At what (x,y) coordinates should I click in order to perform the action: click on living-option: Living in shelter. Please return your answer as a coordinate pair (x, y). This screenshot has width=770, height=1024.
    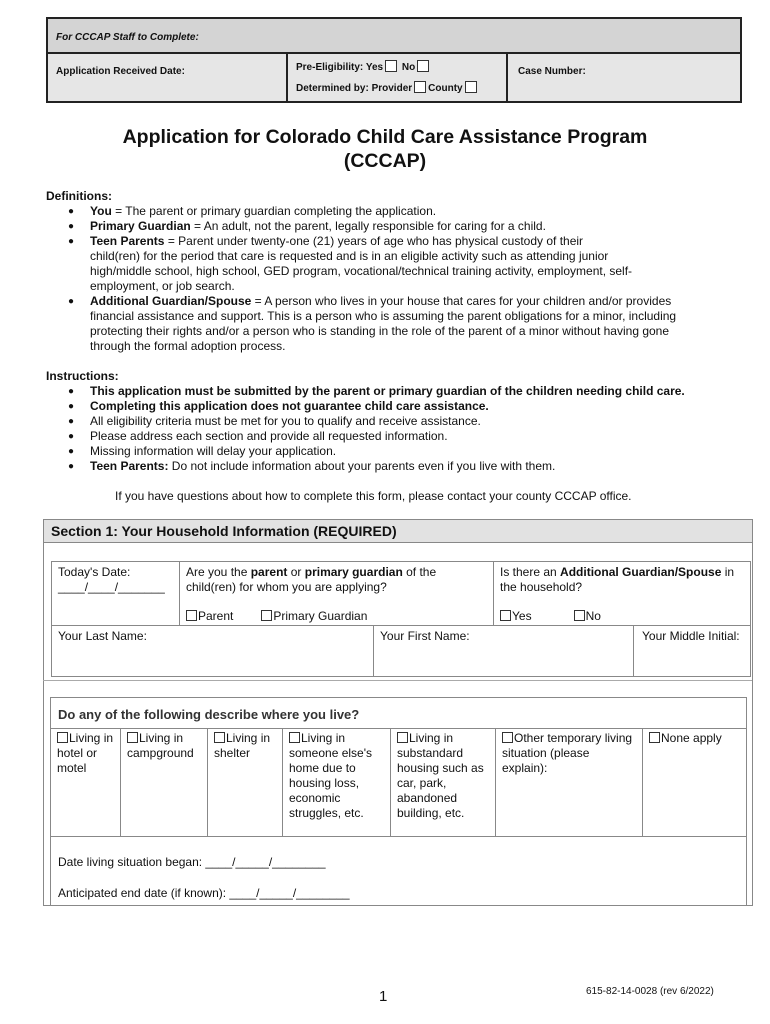
    Looking at the image, I should click on (244, 782).